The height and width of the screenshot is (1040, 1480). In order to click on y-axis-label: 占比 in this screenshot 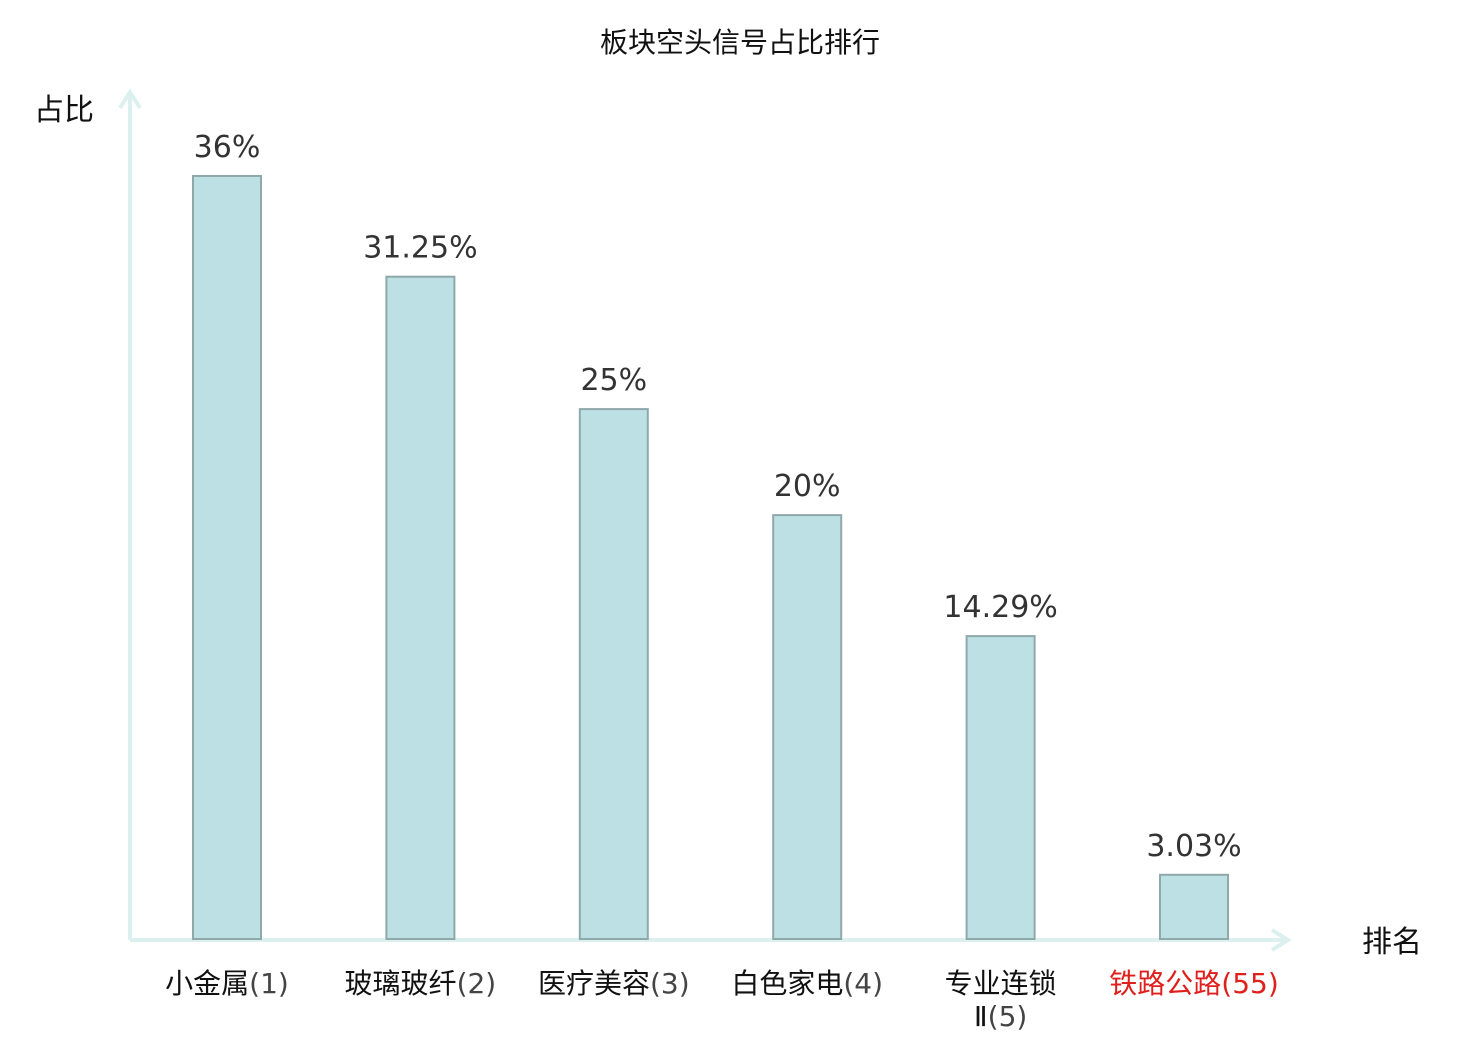, I will do `click(64, 110)`.